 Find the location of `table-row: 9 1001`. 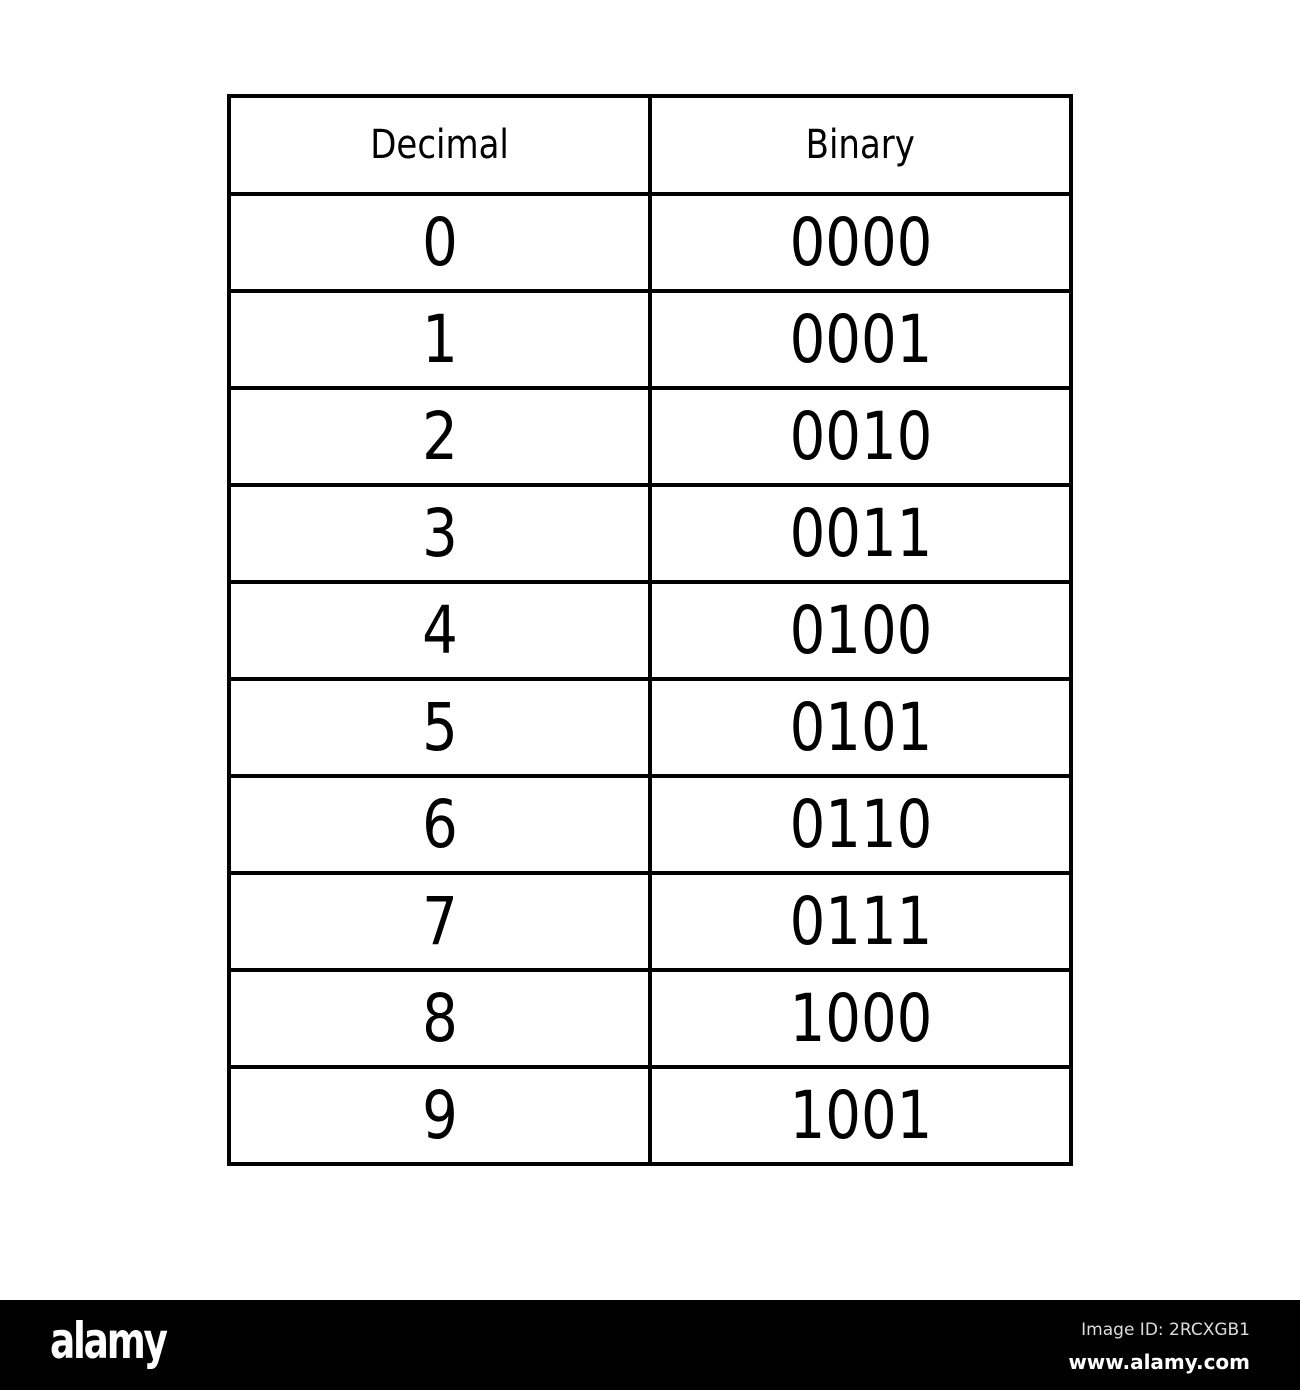

table-row: 9 1001 is located at coordinates (650, 1115).